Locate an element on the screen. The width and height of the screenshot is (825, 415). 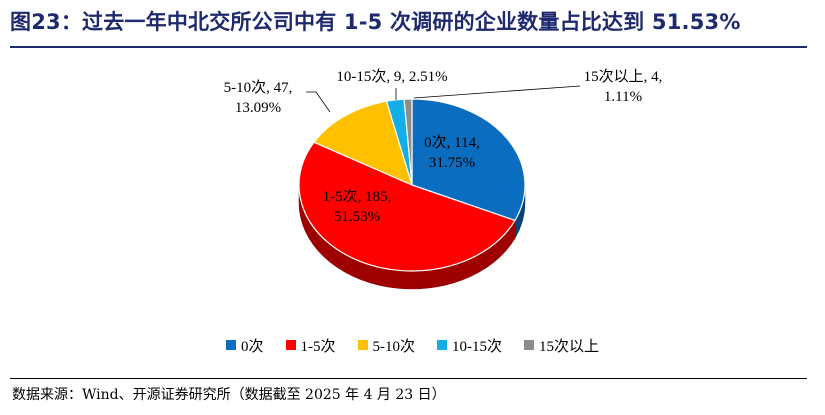
legend-item-5-10次: 5-10次 is located at coordinates (386, 345).